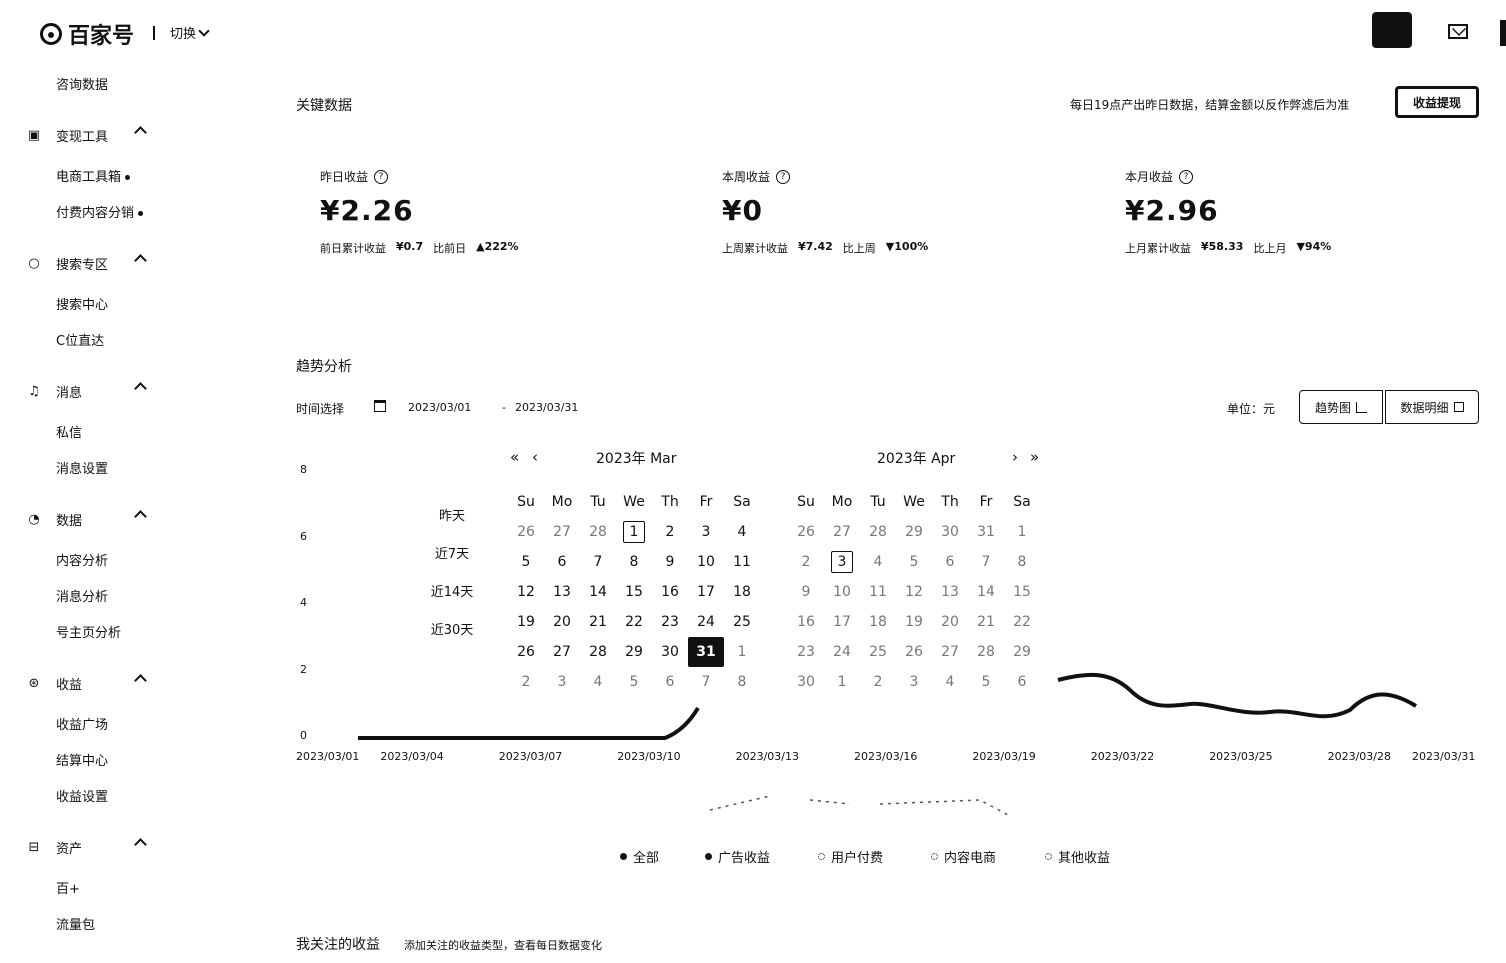 This screenshot has height=963, width=1506. What do you see at coordinates (82, 597) in the screenshot?
I see `sidebar-item: 消息分析` at bounding box center [82, 597].